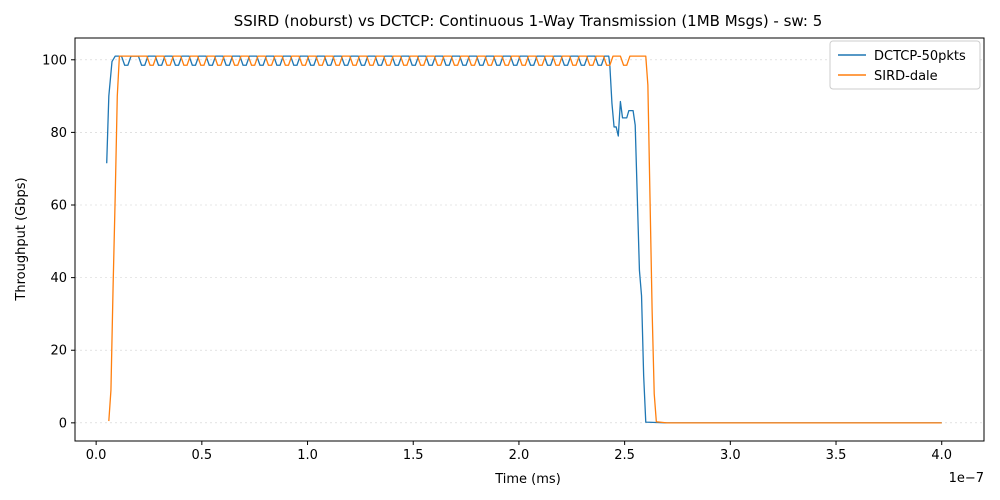 The height and width of the screenshot is (500, 1000). I want to click on y-tick-label: 0, so click(63, 423).